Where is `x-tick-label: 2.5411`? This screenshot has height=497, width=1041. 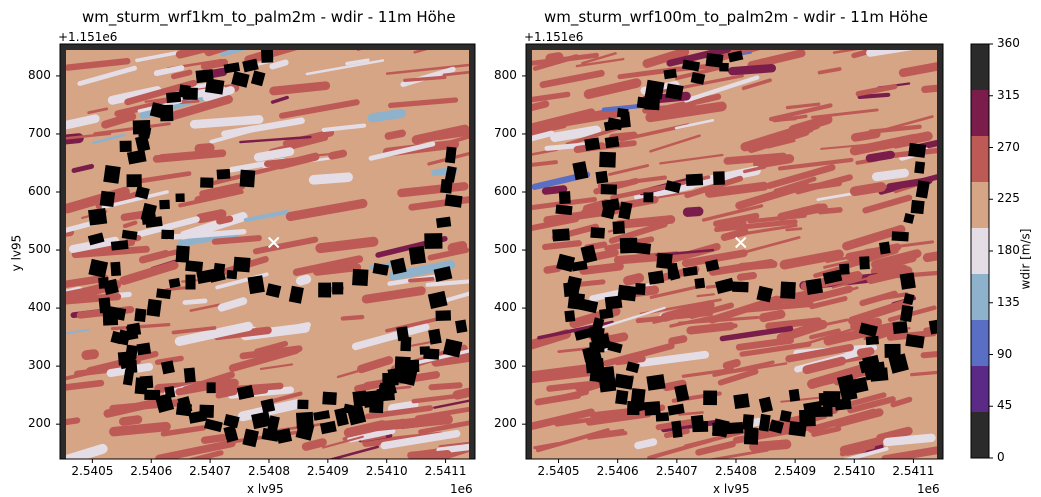
x-tick-label: 2.5411 is located at coordinates (445, 471).